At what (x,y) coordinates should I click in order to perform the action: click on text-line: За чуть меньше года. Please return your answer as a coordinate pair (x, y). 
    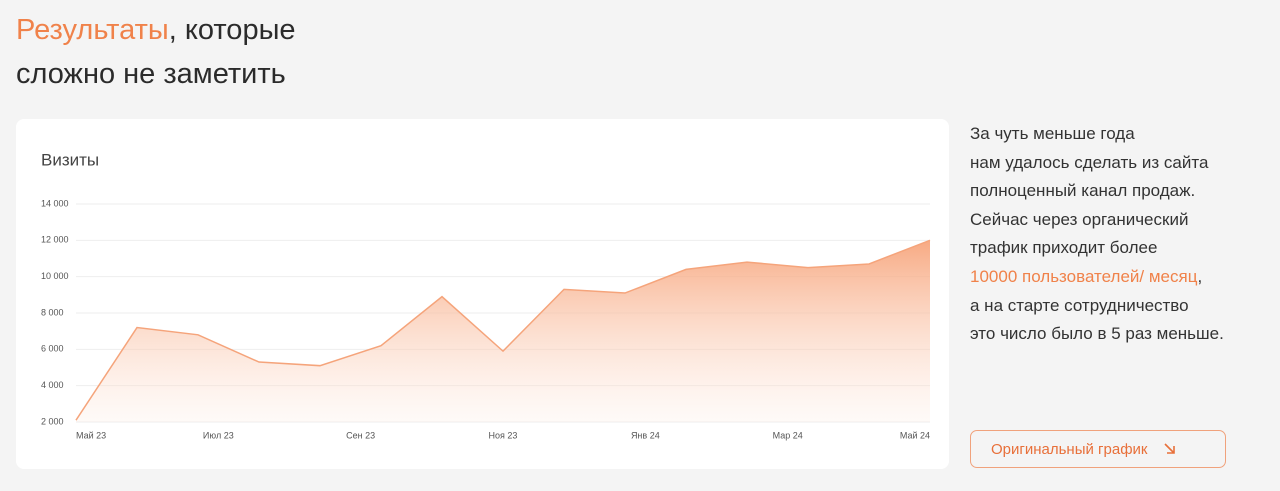
    Looking at the image, I should click on (1052, 133).